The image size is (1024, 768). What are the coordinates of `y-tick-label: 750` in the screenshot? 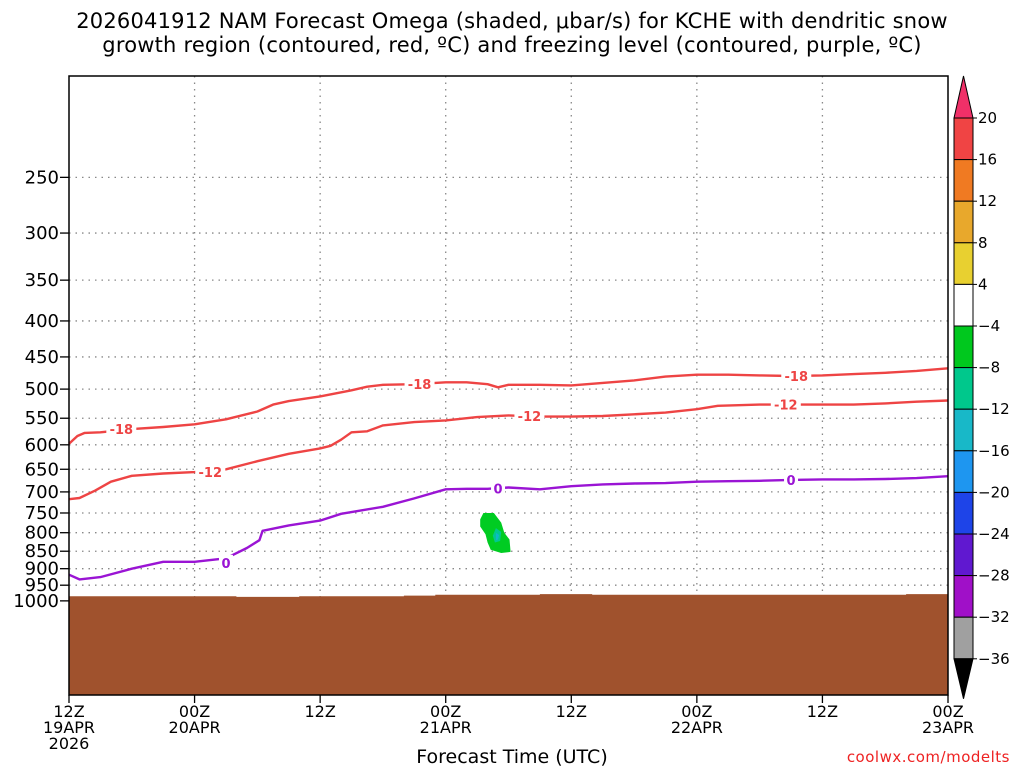 It's located at (42, 513).